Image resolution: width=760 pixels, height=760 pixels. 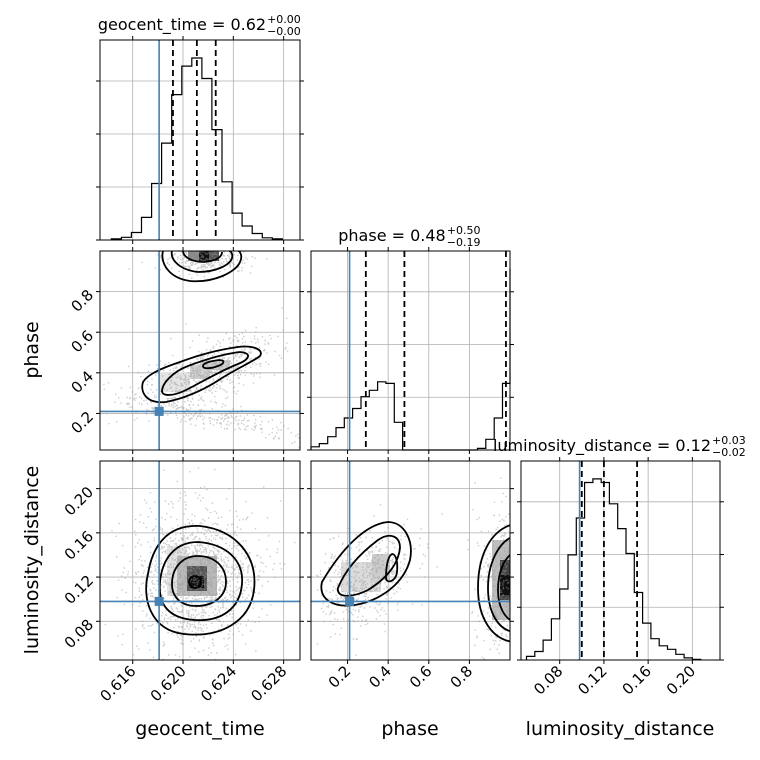 I want to click on title-lower-error: −0.00, so click(x=284, y=31).